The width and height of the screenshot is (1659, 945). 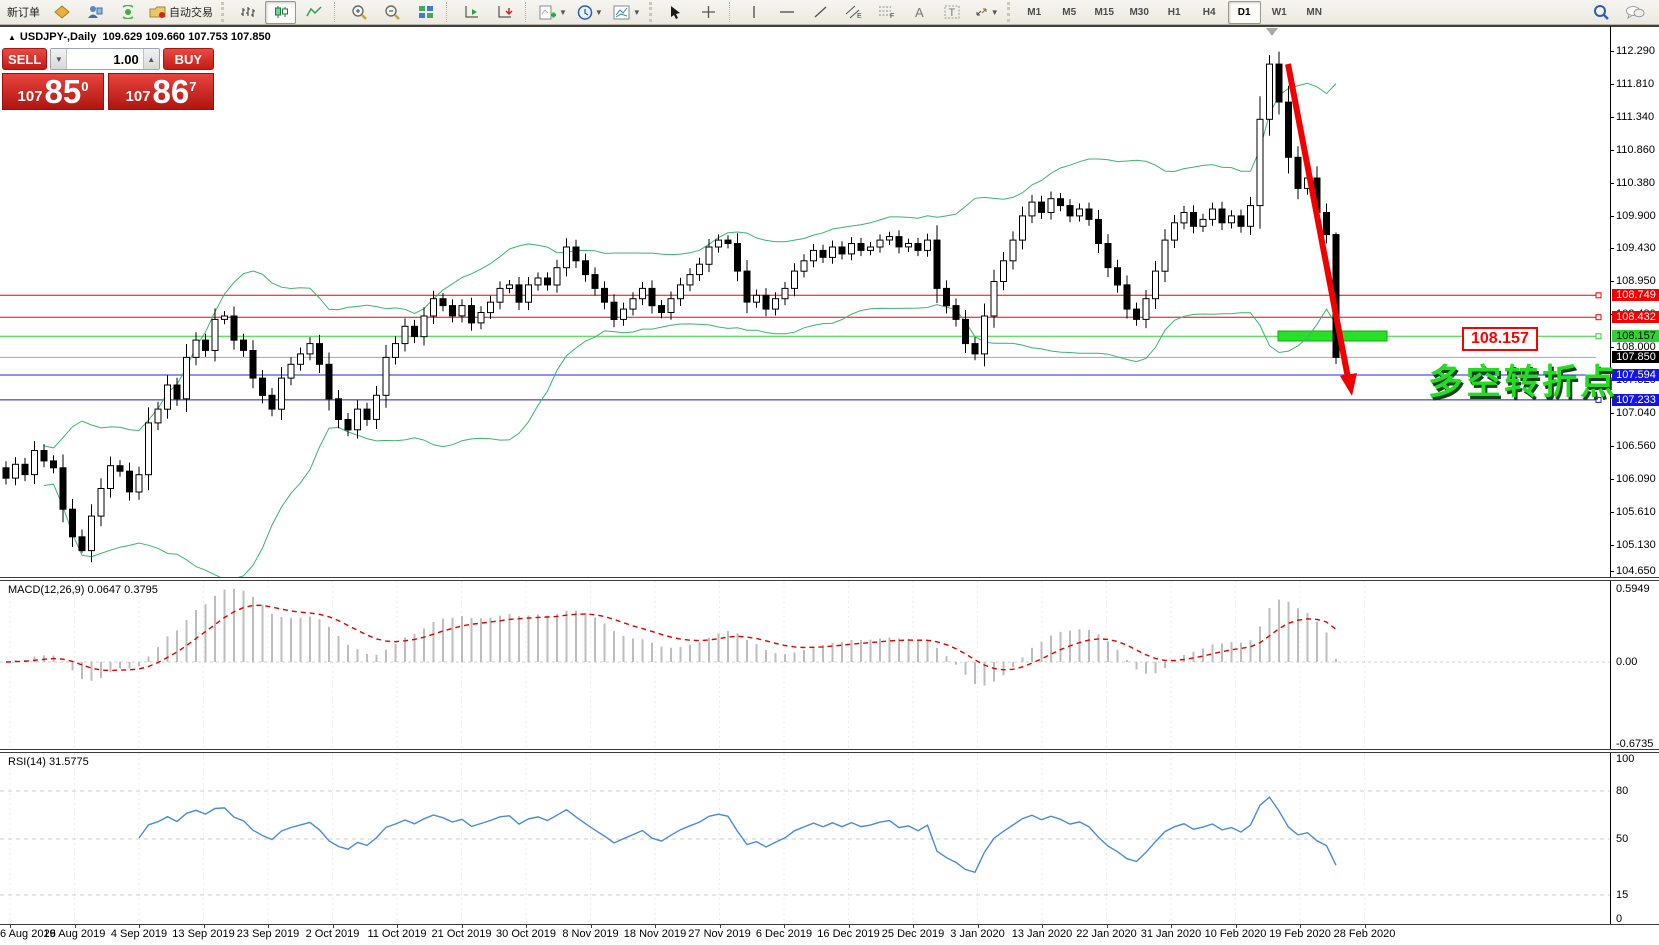 What do you see at coordinates (952, 12) in the screenshot?
I see `text-label-button: T` at bounding box center [952, 12].